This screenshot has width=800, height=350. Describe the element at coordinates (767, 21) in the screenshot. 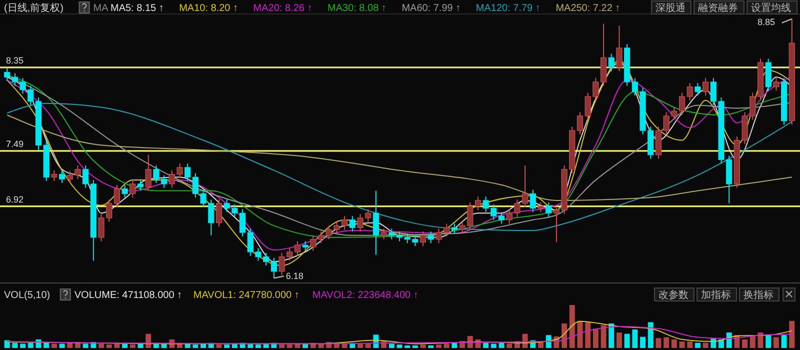

I see `annotation: 8.85` at that location.